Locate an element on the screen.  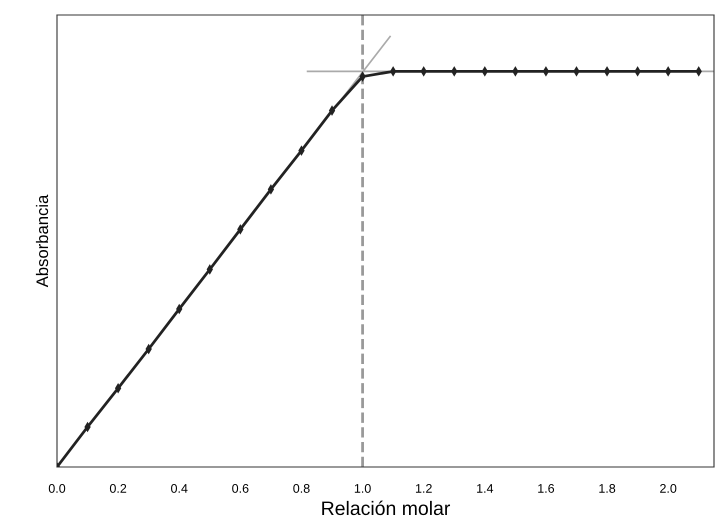
x-tick-label: 0.4 is located at coordinates (179, 488).